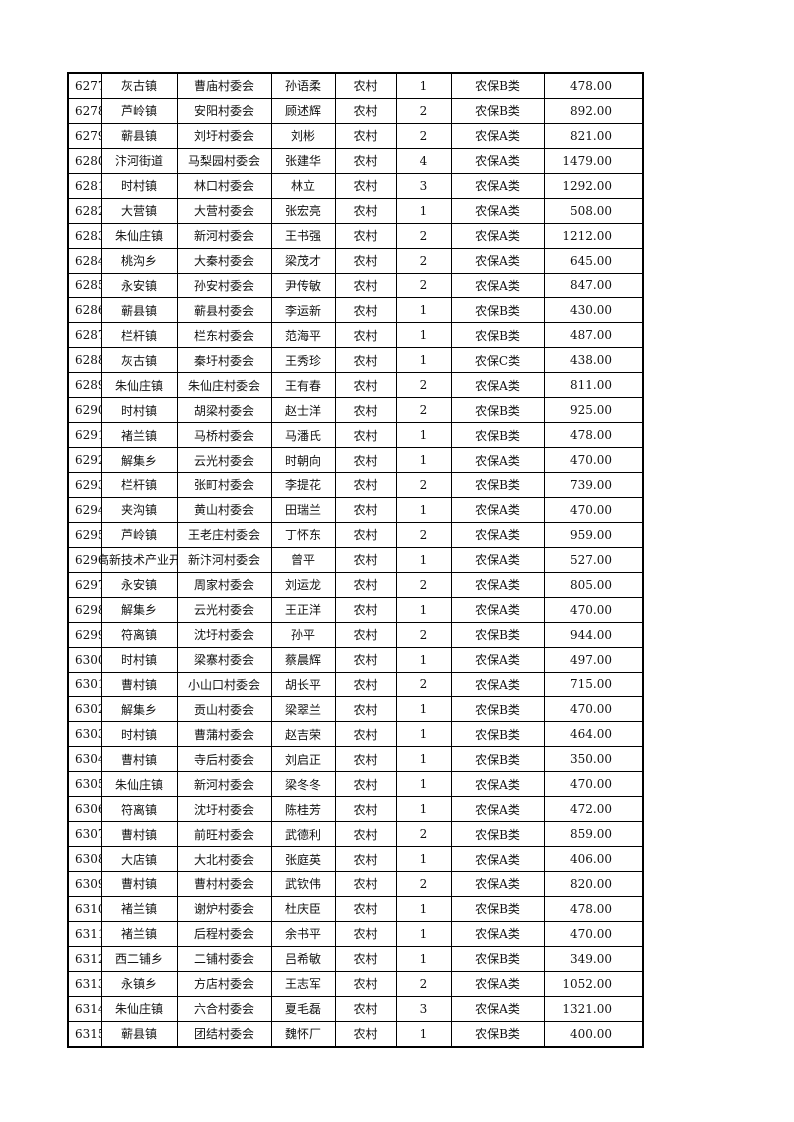 The width and height of the screenshot is (794, 1122). What do you see at coordinates (224, 908) in the screenshot?
I see `cell-village-committee: 谢炉村委会` at bounding box center [224, 908].